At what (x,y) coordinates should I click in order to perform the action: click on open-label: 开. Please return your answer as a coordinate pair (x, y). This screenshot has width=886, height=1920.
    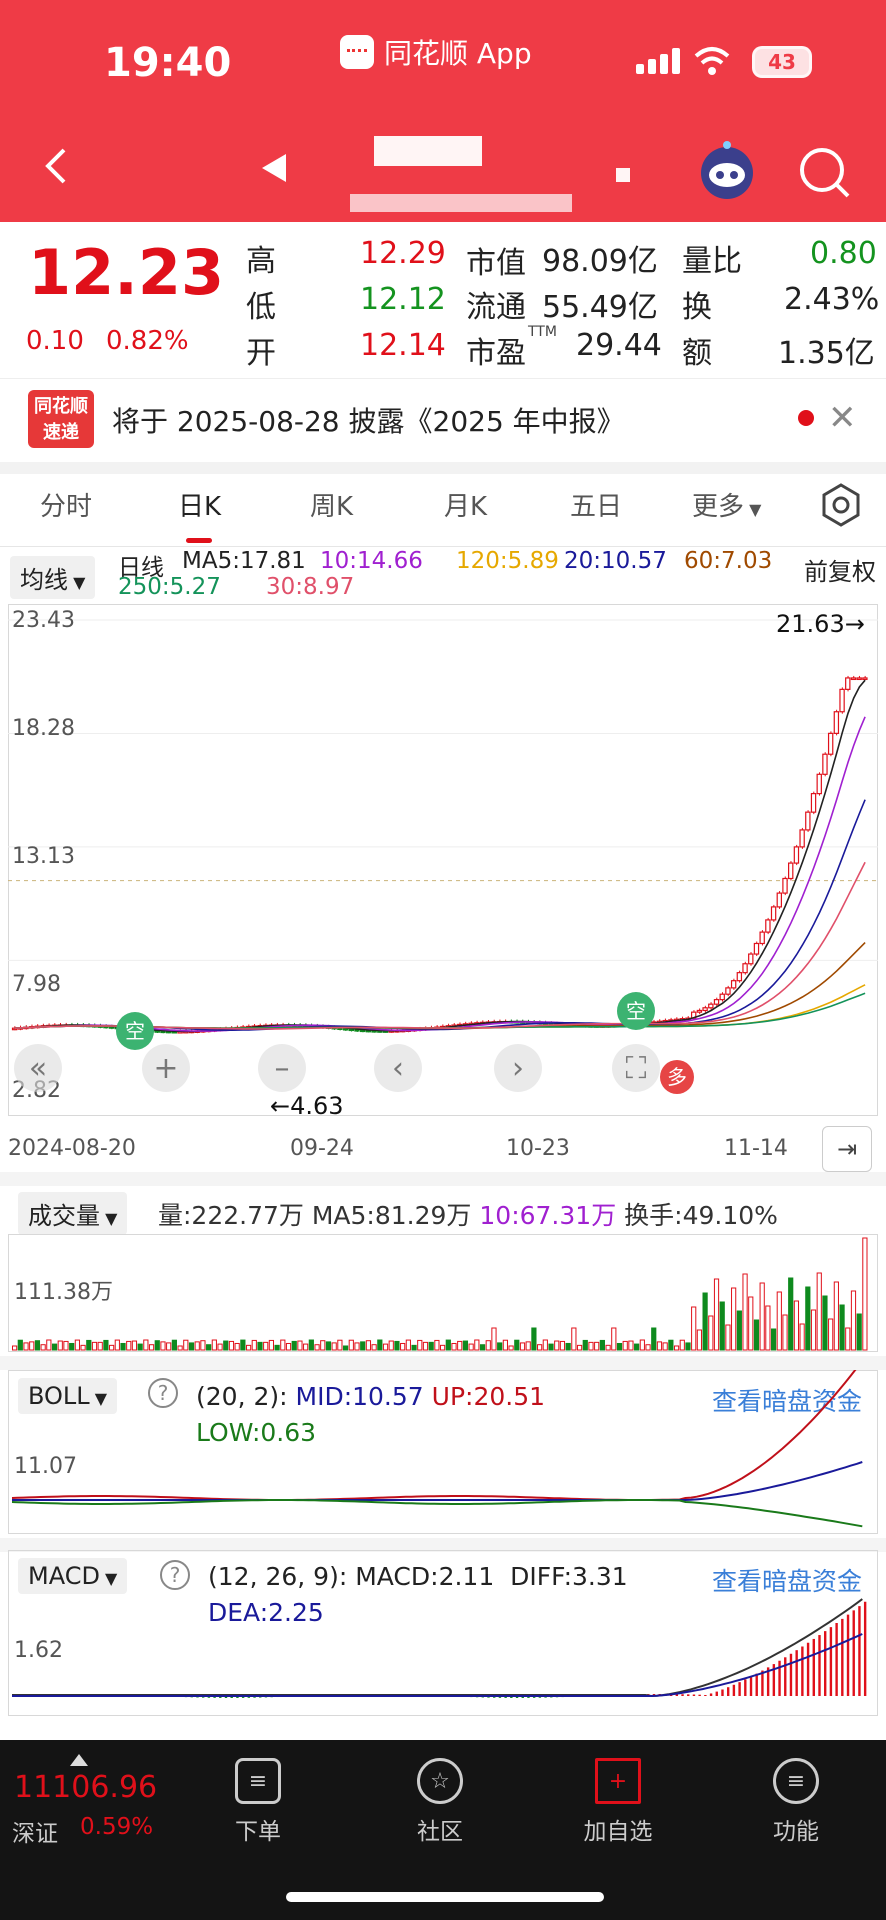
    Looking at the image, I should click on (261, 353).